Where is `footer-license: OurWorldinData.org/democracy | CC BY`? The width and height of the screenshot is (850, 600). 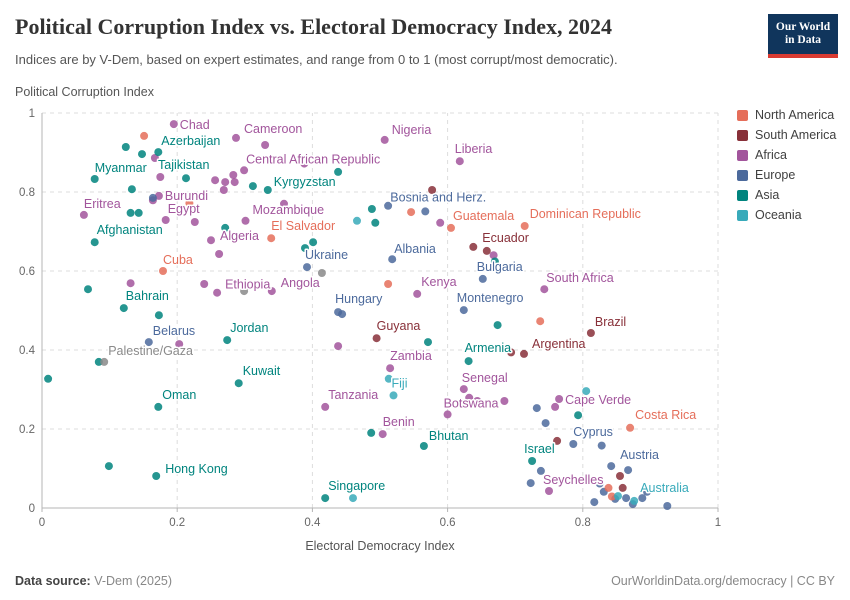 footer-license: OurWorldinData.org/democracy | CC BY is located at coordinates (723, 581).